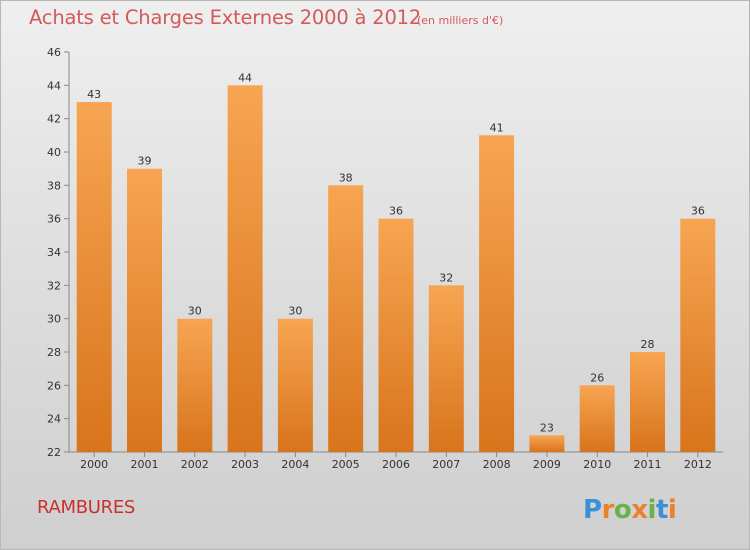  Describe the element at coordinates (54, 52) in the screenshot. I see `y-tick-label: 46` at that location.